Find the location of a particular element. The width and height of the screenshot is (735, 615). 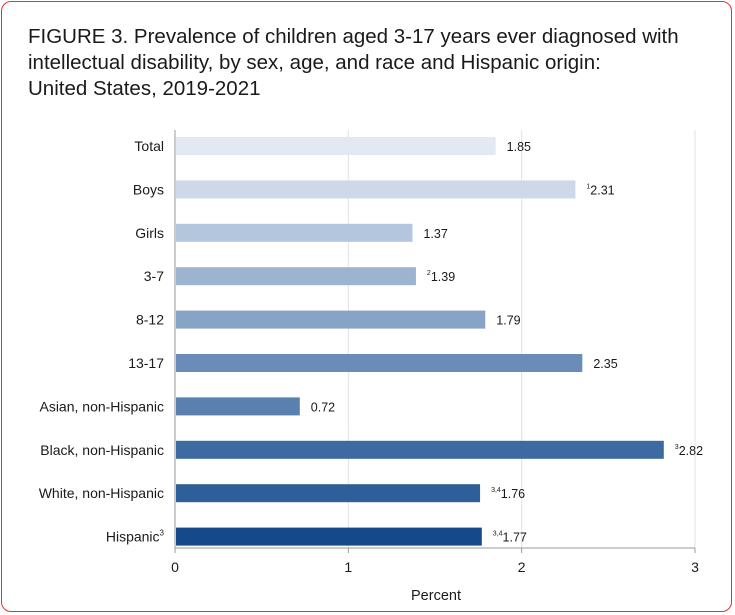

x-tick-label: 1 is located at coordinates (348, 567).